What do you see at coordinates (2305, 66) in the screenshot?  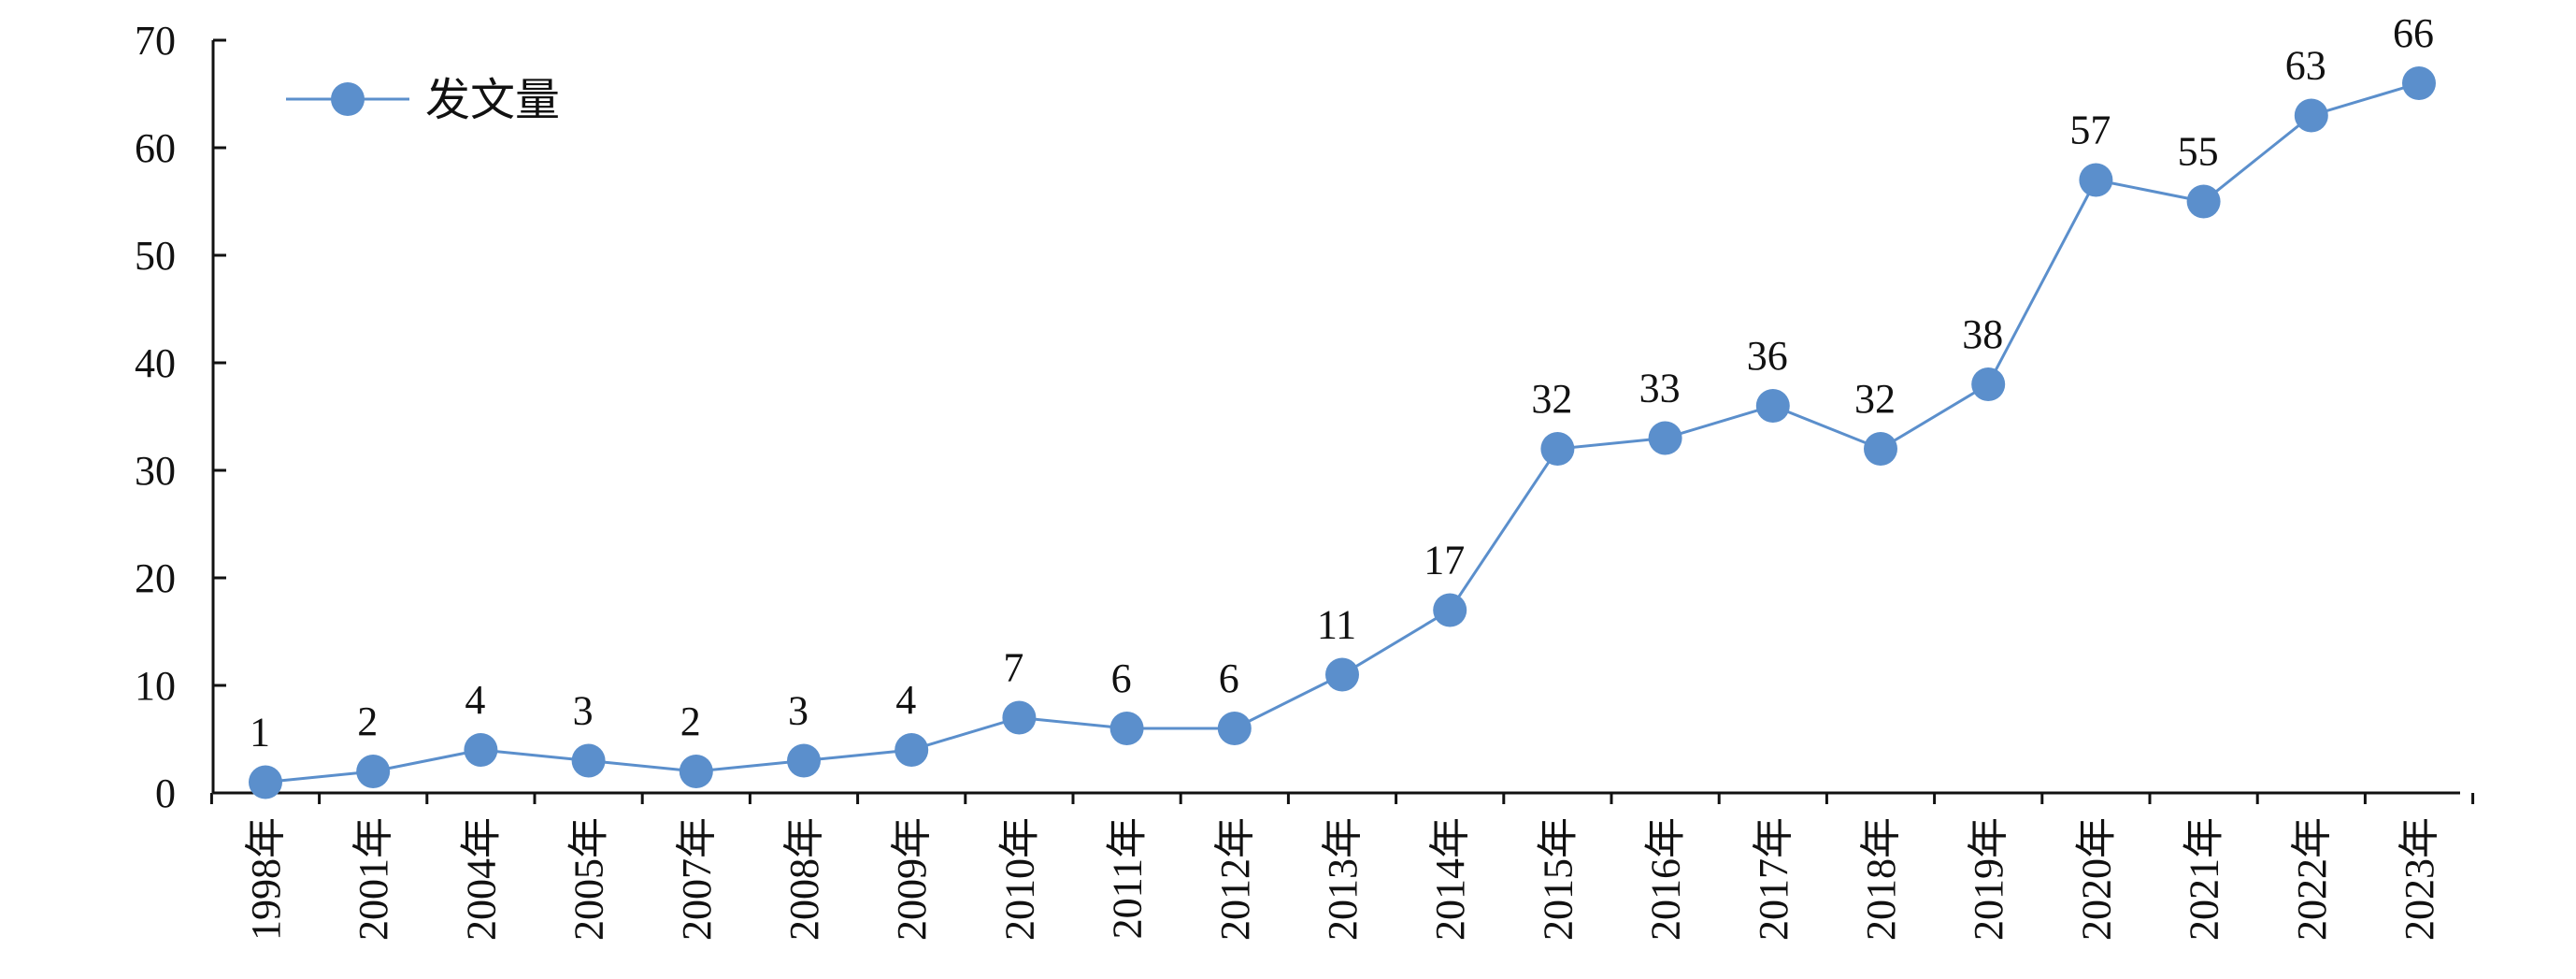 I see `data-label: 63` at bounding box center [2305, 66].